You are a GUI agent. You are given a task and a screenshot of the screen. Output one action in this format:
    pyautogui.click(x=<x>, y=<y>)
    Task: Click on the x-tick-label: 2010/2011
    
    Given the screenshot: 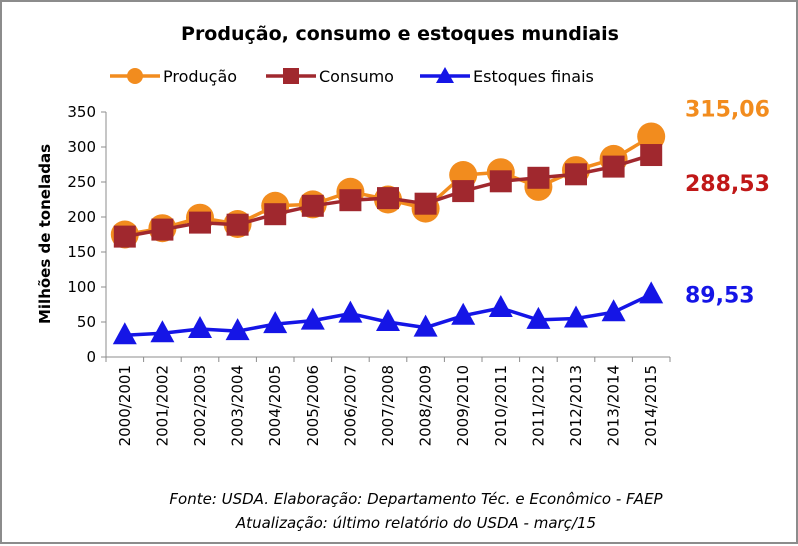 What is the action you would take?
    pyautogui.click(x=501, y=405)
    